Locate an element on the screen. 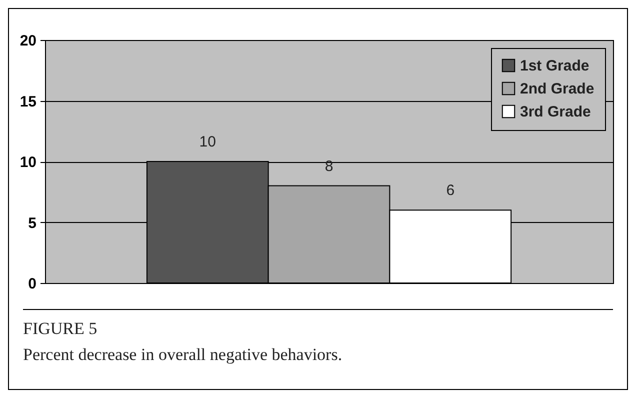 Image resolution: width=638 pixels, height=400 pixels. data-label: 8 is located at coordinates (329, 166).